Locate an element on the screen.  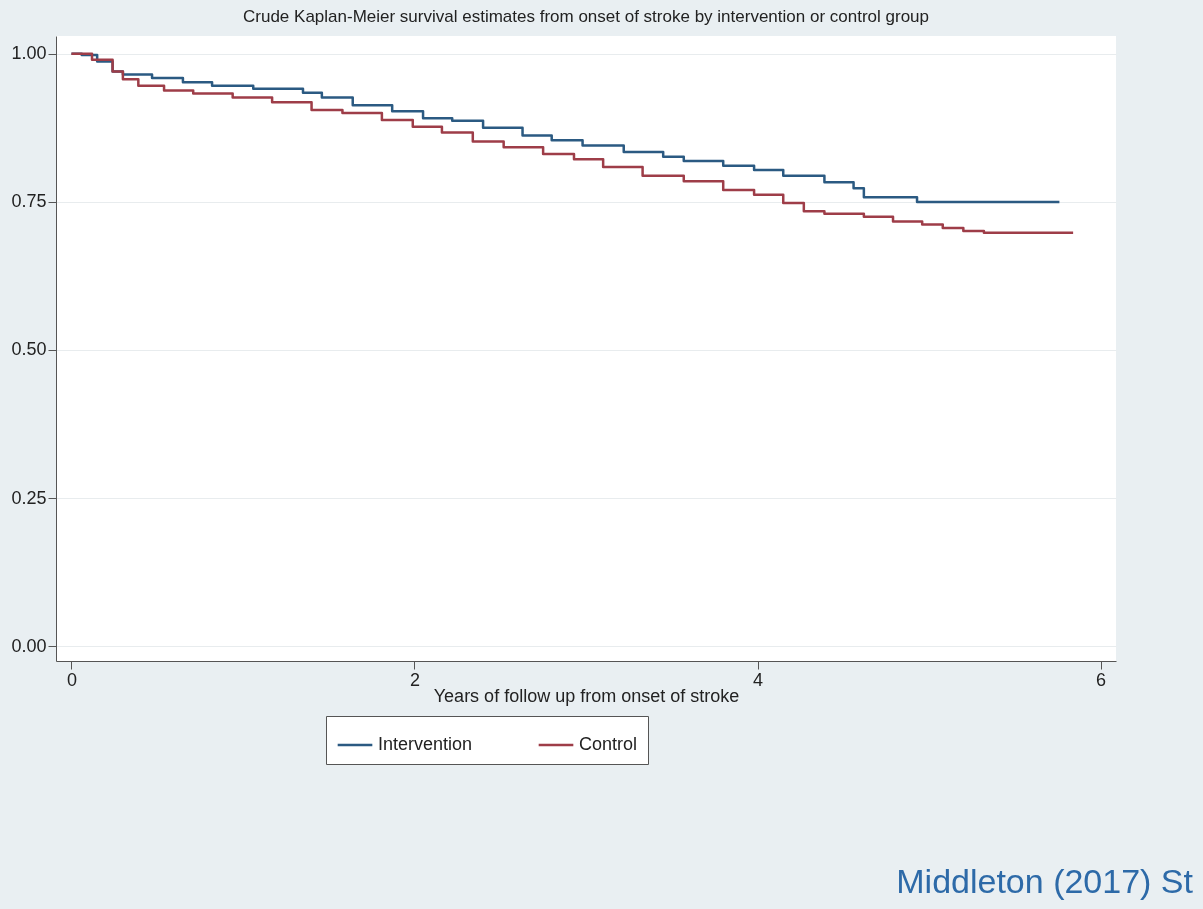
y-tick-label: 0.25 is located at coordinates (29, 497).